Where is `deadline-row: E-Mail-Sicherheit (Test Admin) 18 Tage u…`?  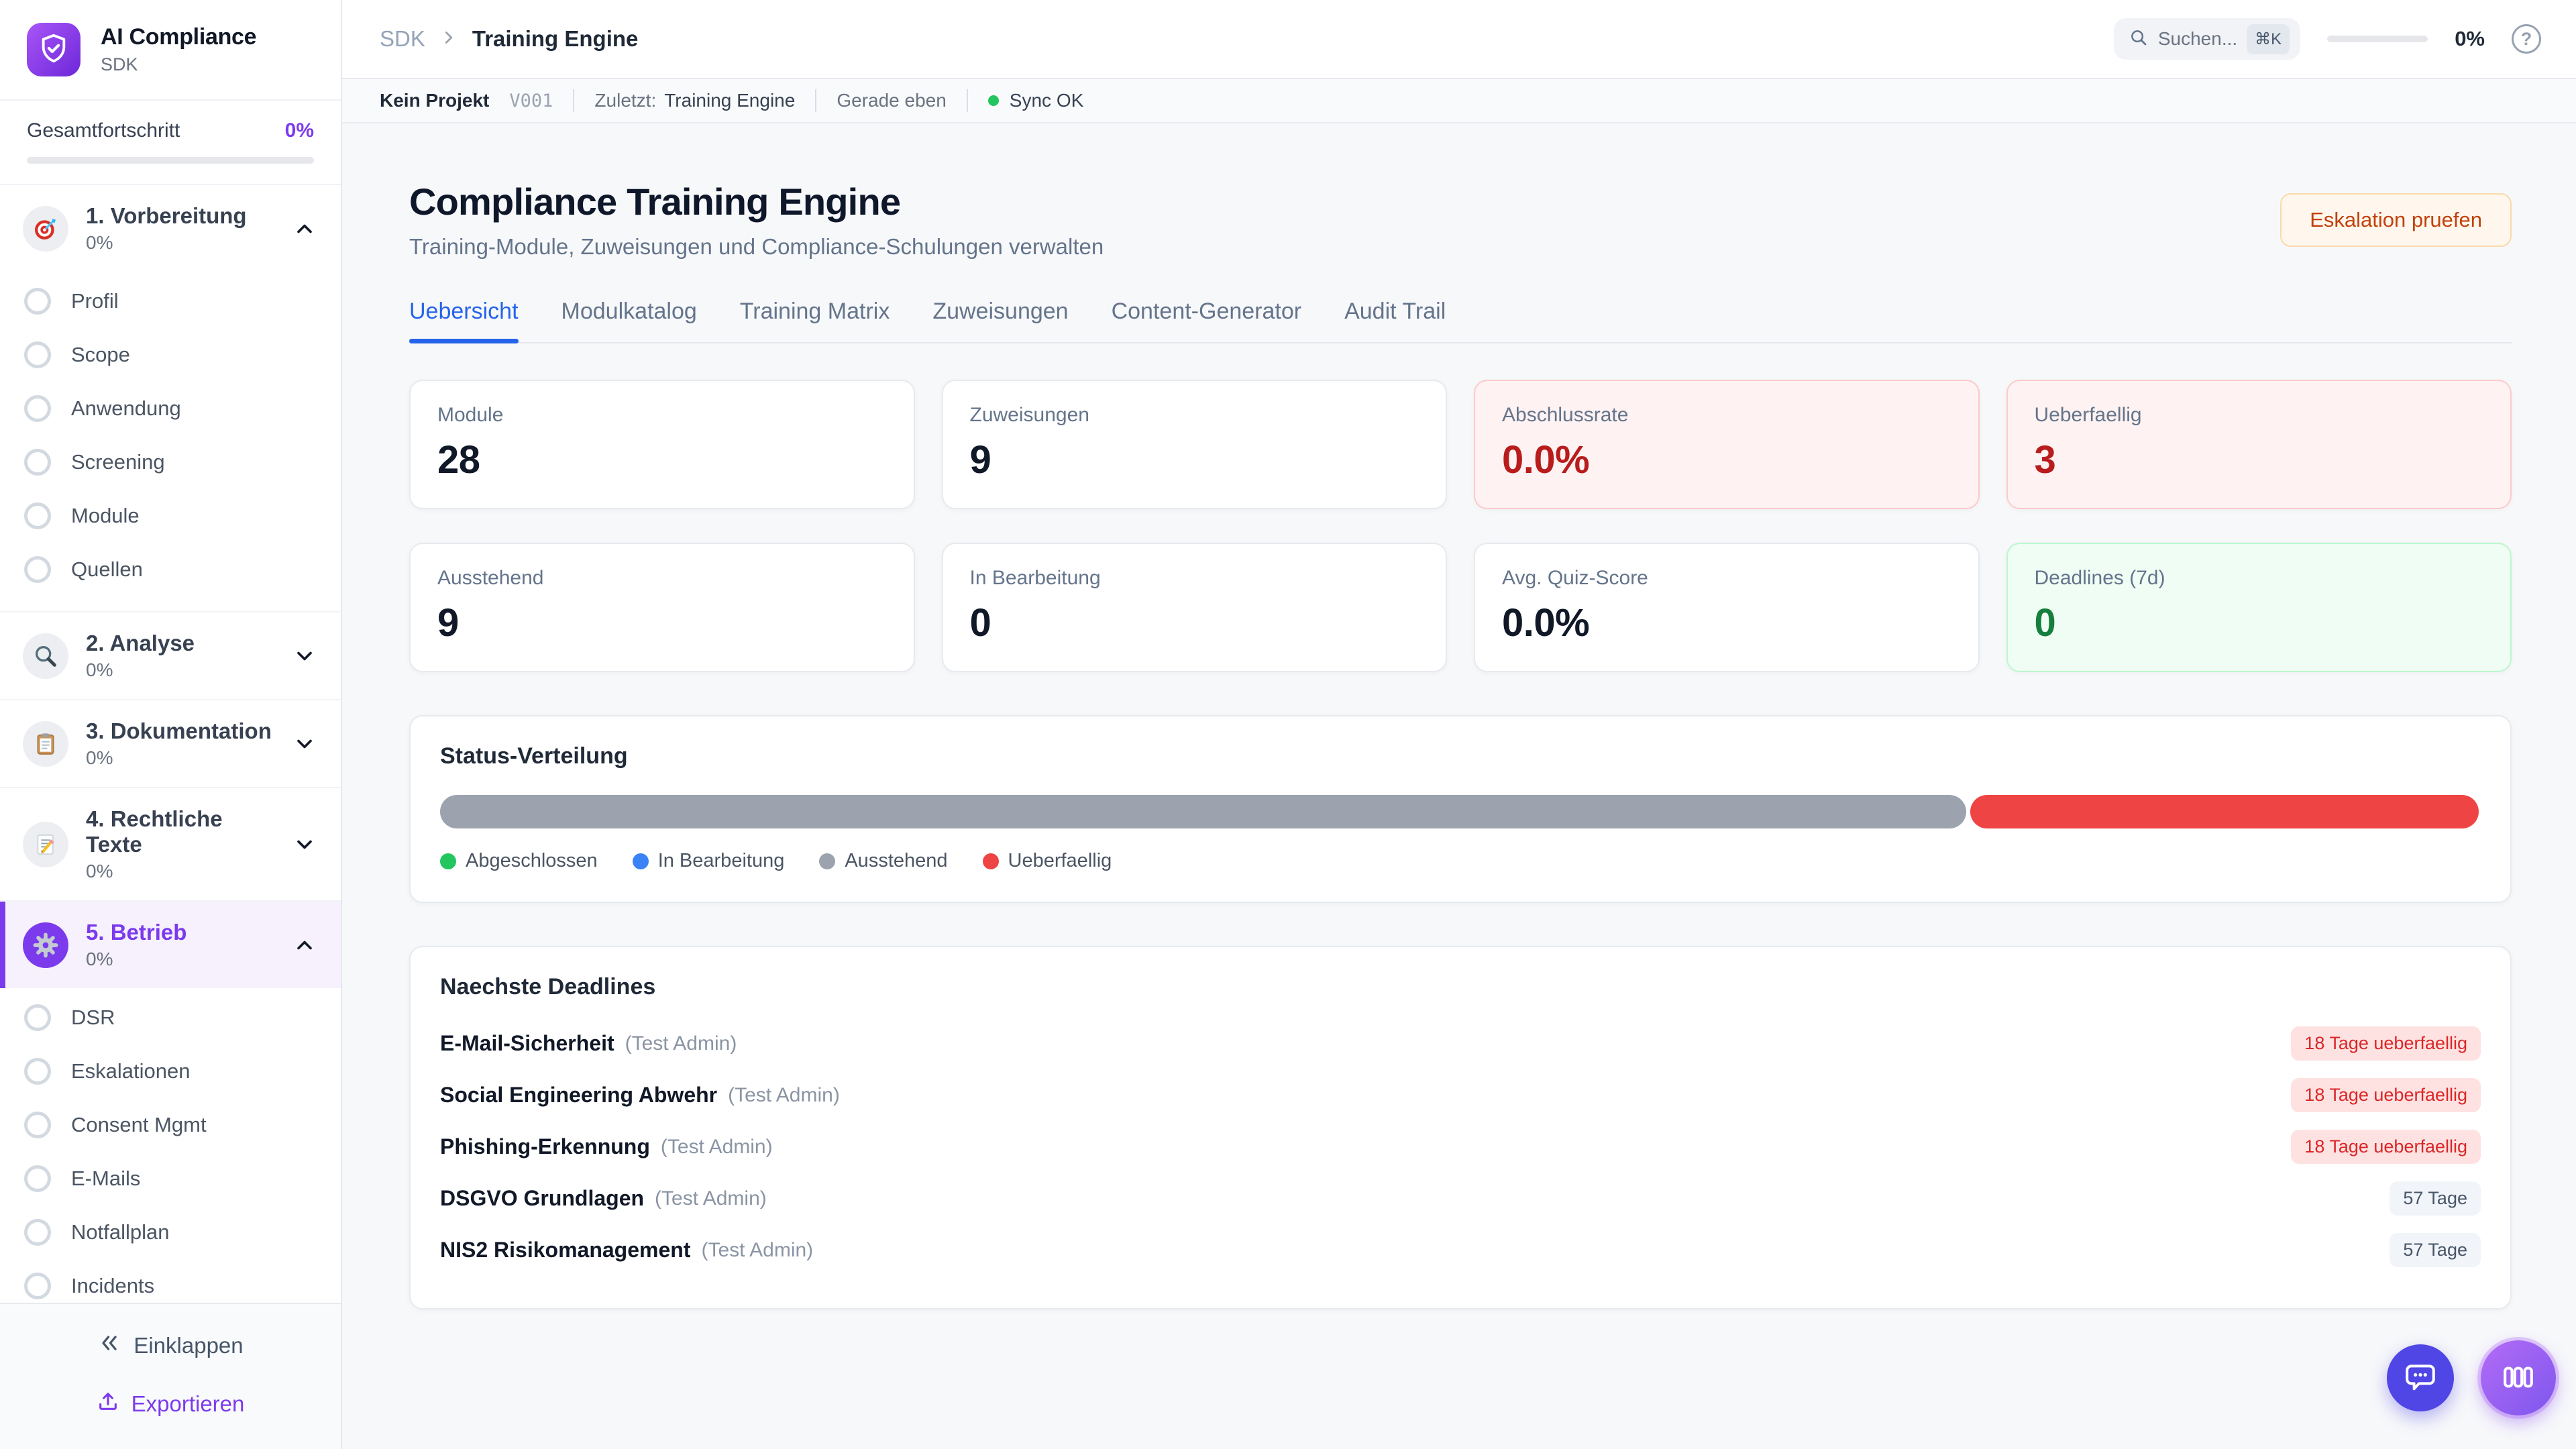 deadline-row: E-Mail-Sicherheit (Test Admin) 18 Tage u… is located at coordinates (1460, 1043).